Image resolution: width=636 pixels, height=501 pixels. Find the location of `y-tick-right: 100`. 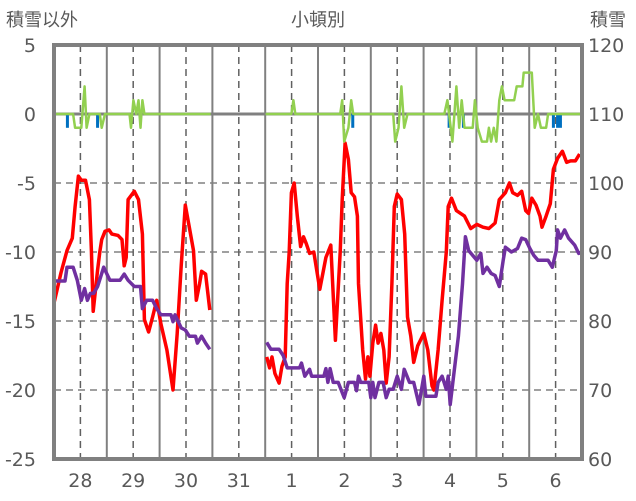

y-tick-right: 100 is located at coordinates (606, 184).